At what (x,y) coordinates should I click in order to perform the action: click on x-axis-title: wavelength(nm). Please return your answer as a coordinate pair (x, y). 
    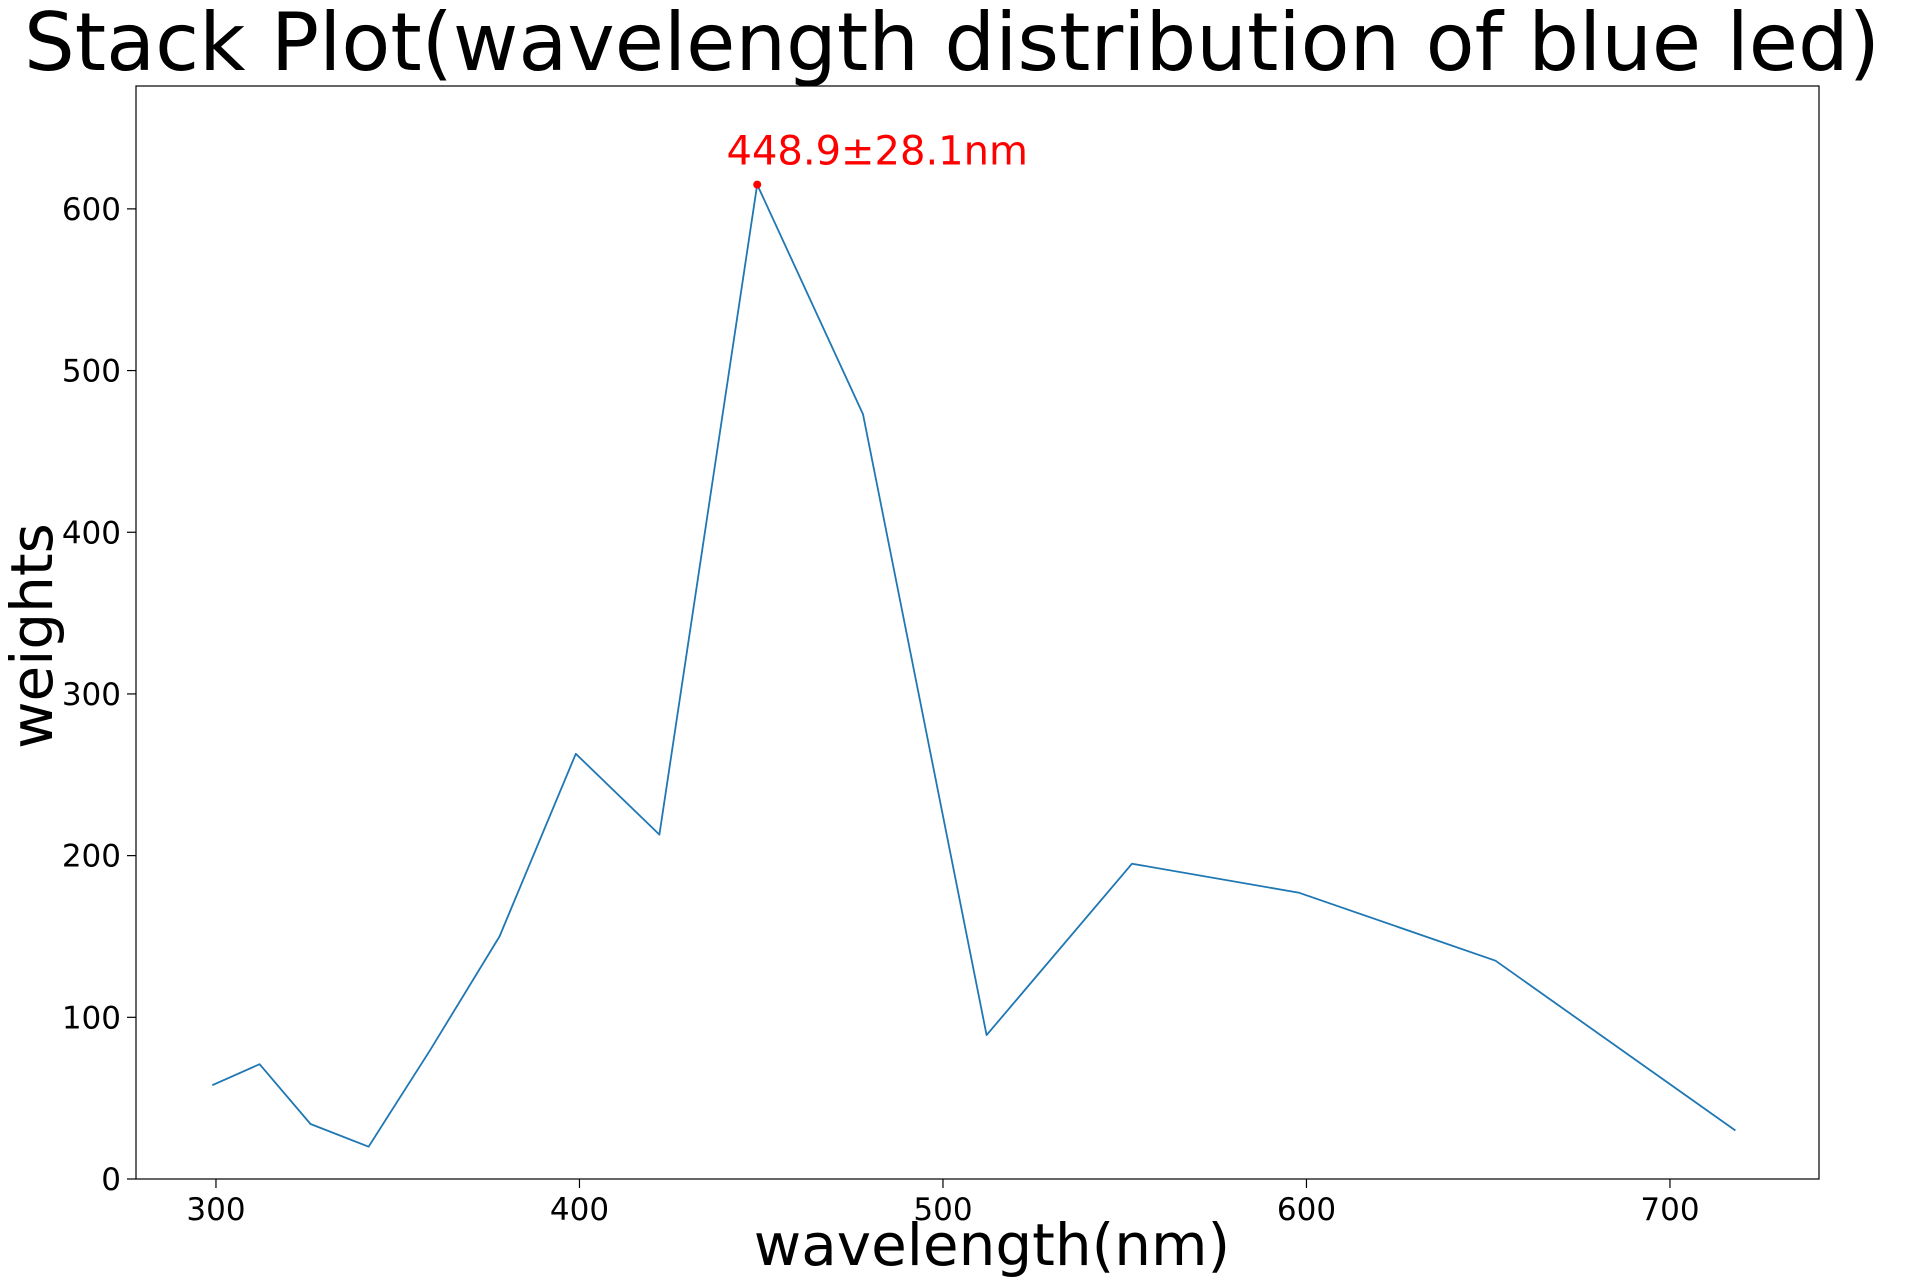
    Looking at the image, I should click on (992, 1244).